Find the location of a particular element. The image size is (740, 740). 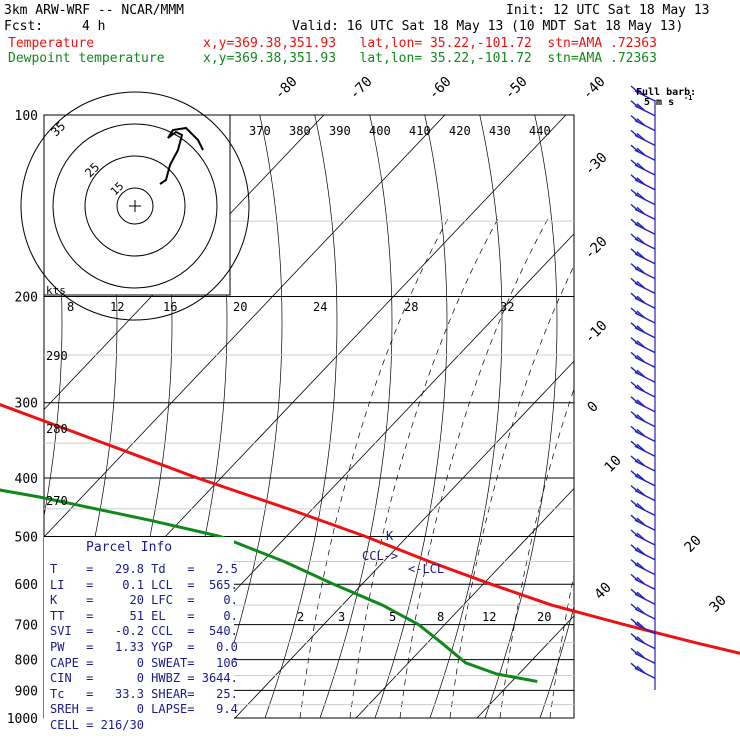

theta-label: 400 is located at coordinates (380, 131).